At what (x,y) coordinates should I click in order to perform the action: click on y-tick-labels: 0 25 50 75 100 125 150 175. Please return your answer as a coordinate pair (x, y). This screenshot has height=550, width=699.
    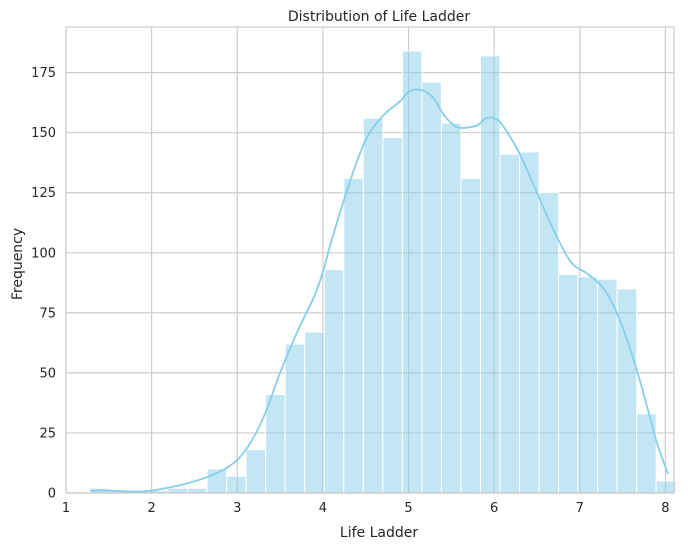
    Looking at the image, I should click on (43, 283).